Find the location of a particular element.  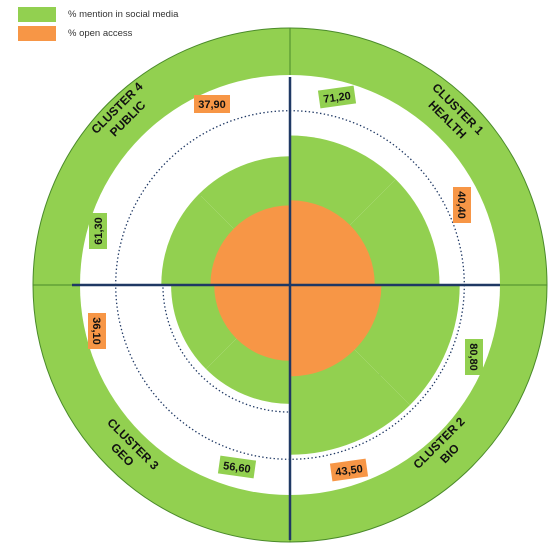

tag-social-cluster-2: 80,80 is located at coordinates (474, 357).